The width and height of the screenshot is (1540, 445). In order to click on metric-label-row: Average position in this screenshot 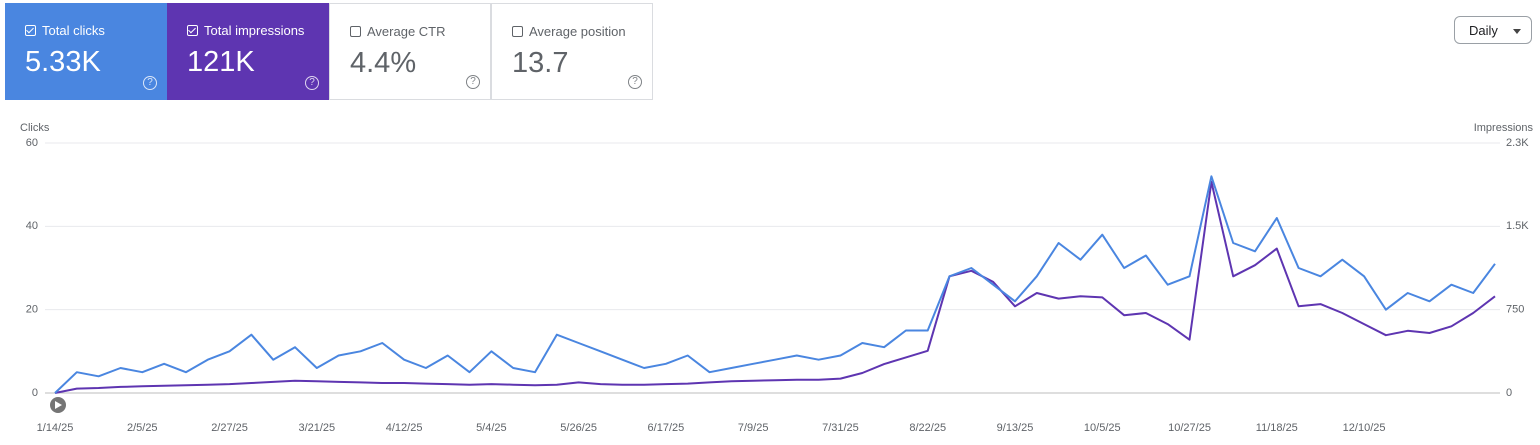, I will do `click(569, 31)`.